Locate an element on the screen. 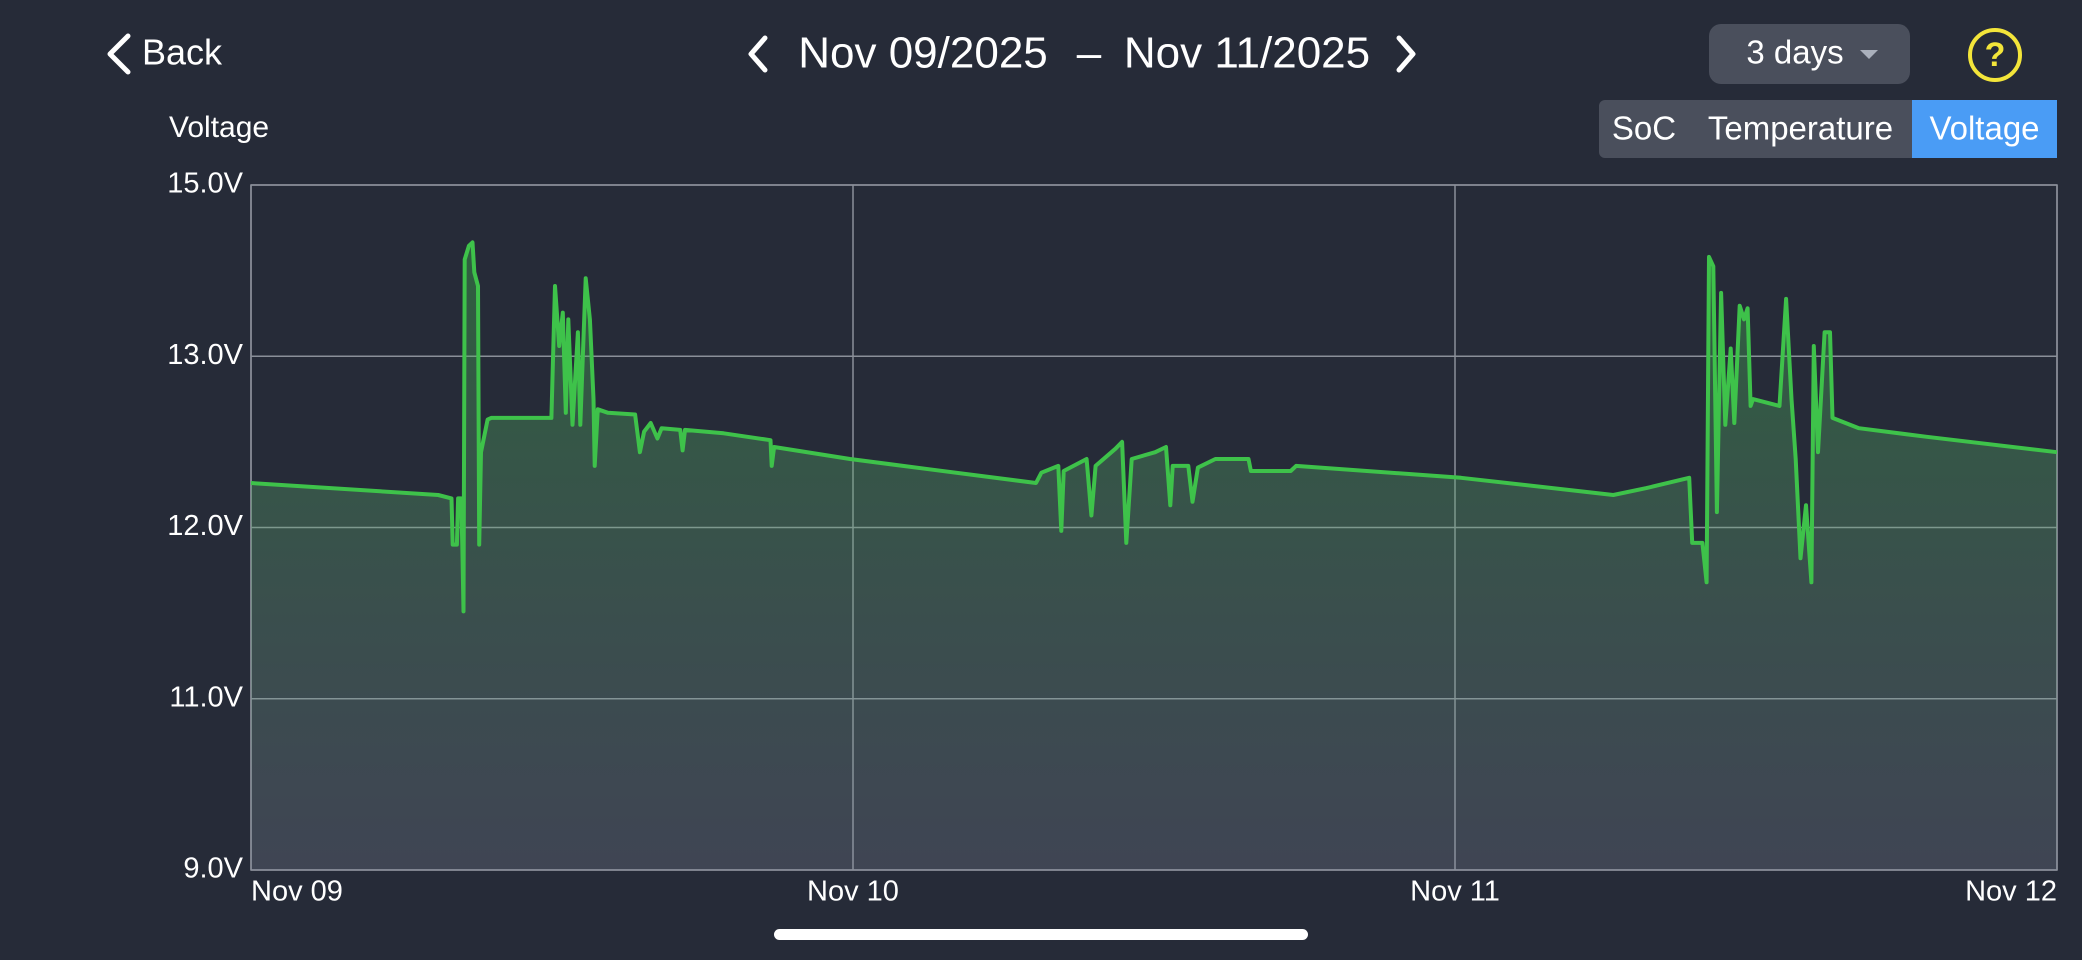 This screenshot has height=960, width=2082. next-arrow is located at coordinates (1406, 54).